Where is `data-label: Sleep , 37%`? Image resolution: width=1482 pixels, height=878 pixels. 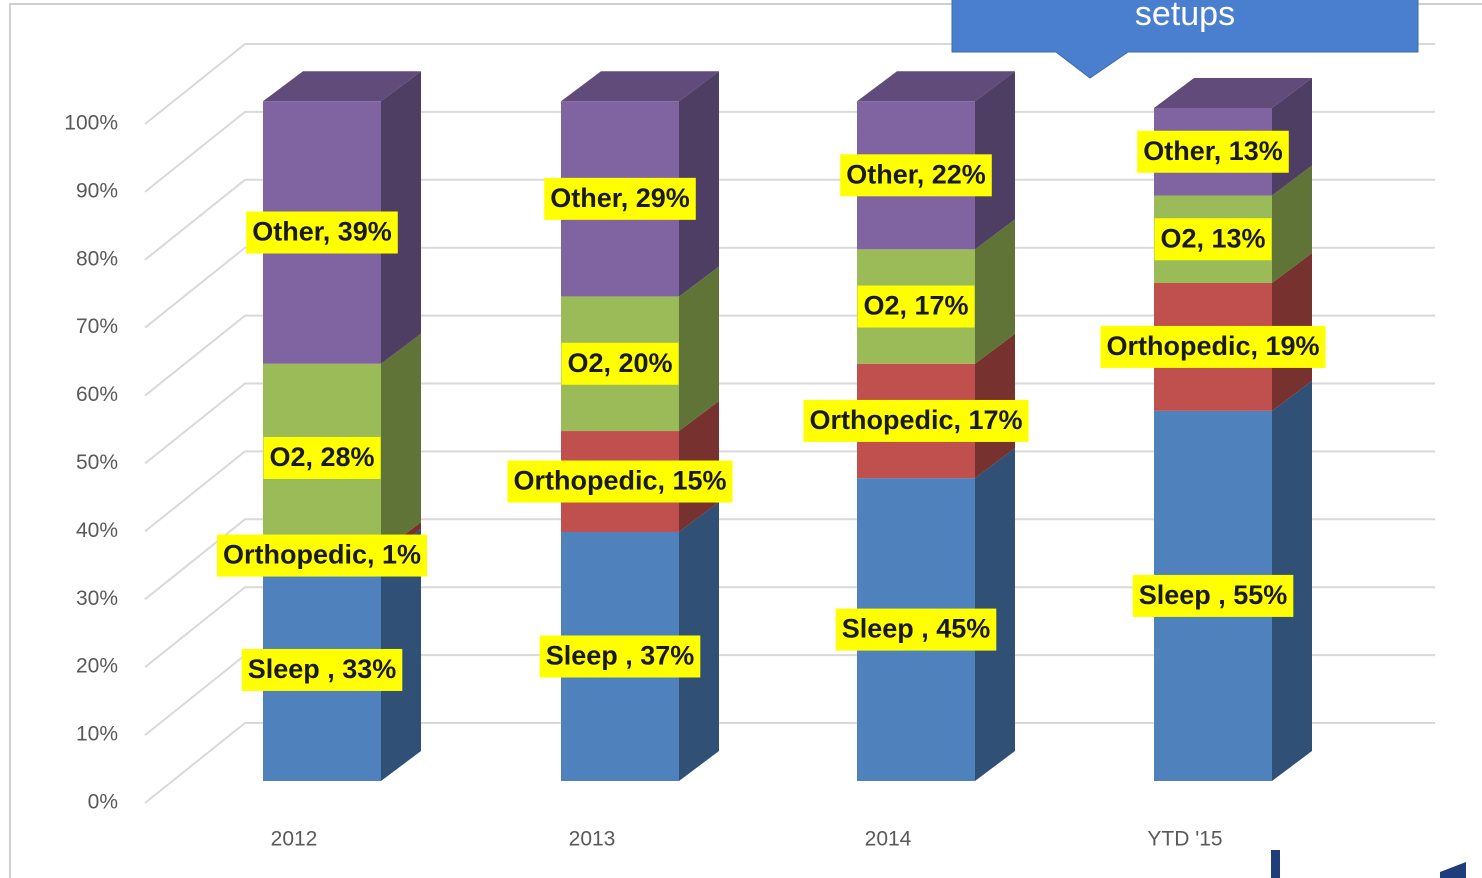
data-label: Sleep , 37% is located at coordinates (620, 656).